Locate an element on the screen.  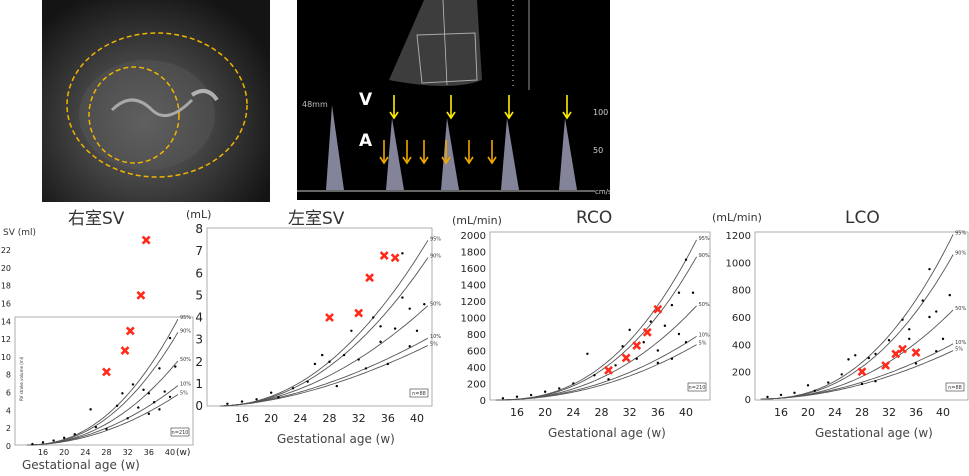
inner-y-label: RV stroke volume (ml) is located at coordinates (21, 378).